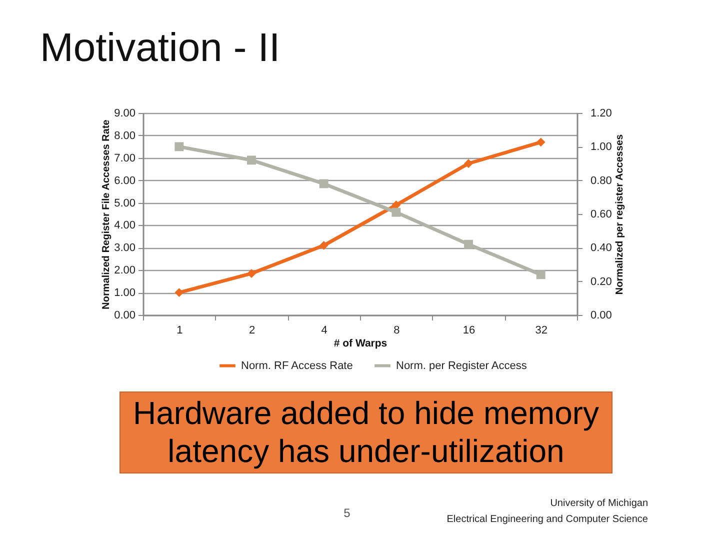 The width and height of the screenshot is (720, 540). What do you see at coordinates (125, 136) in the screenshot?
I see `y-tick-label: 8.00` at bounding box center [125, 136].